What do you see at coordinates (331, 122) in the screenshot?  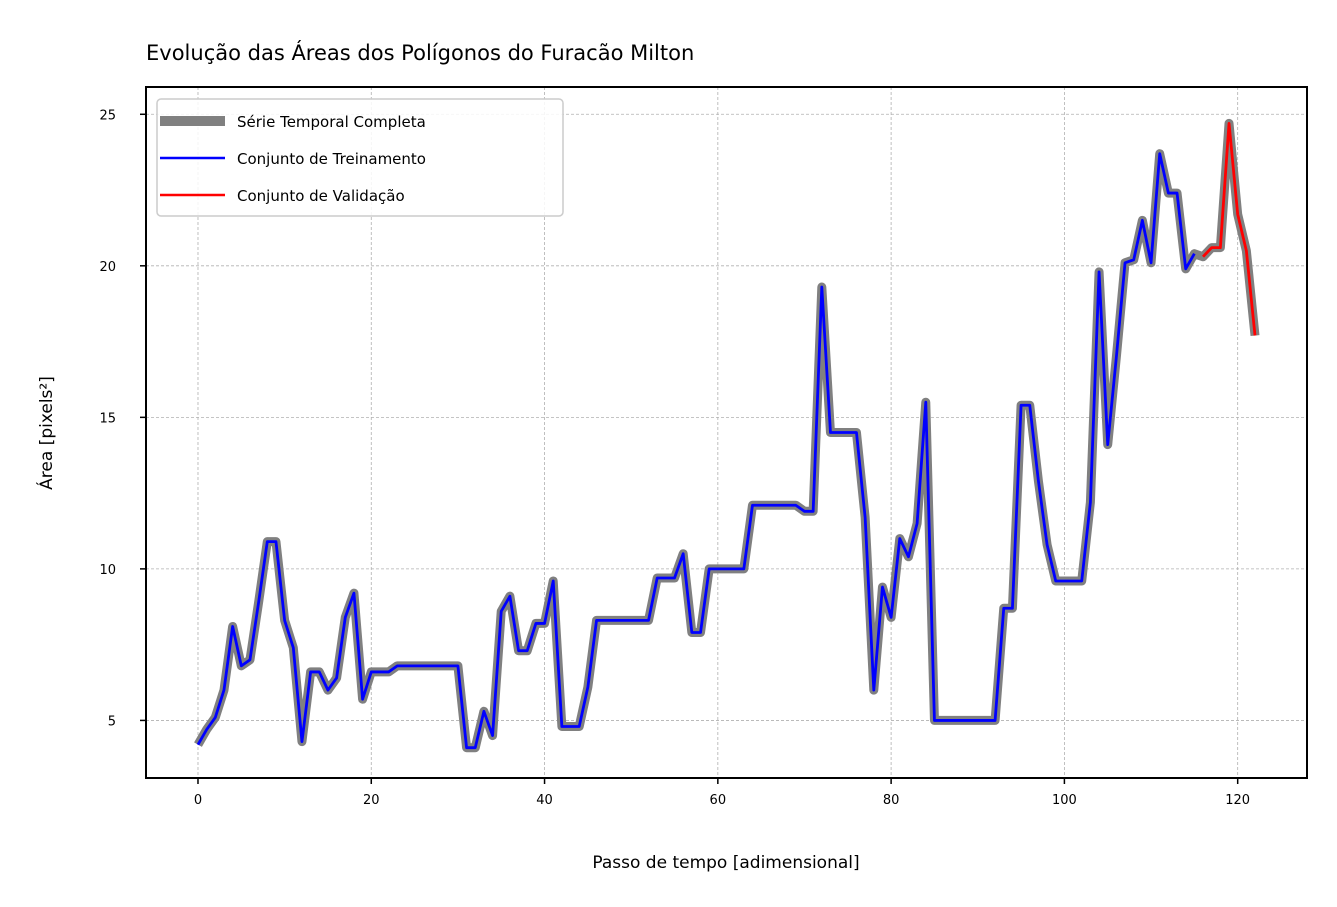 I see `legend-entry: Série Temporal Completa` at bounding box center [331, 122].